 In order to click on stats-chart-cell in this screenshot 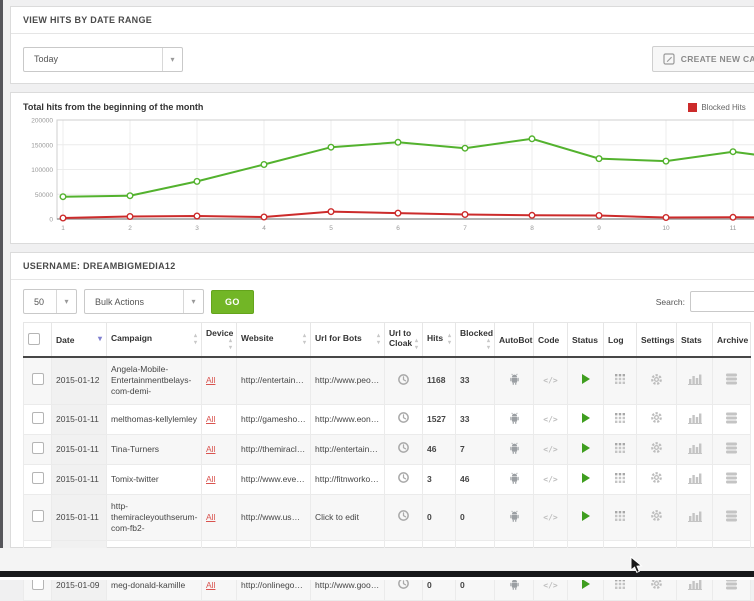, I will do `click(694, 380)`.